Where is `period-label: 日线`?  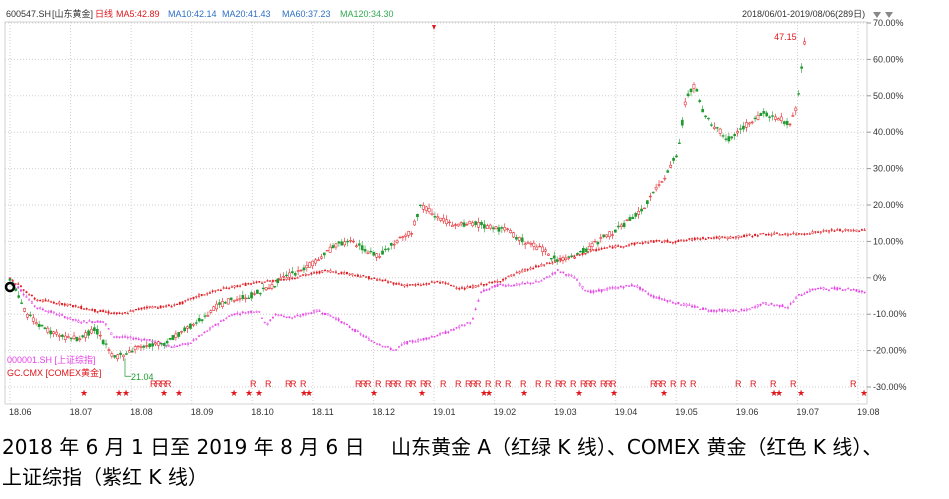 period-label: 日线 is located at coordinates (104, 13).